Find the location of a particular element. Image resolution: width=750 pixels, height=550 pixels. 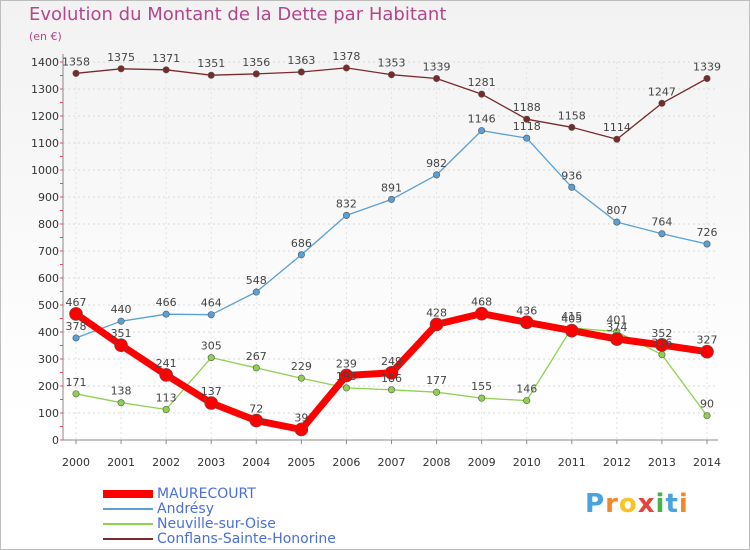

y-tick-label: 600 is located at coordinates (48, 278).